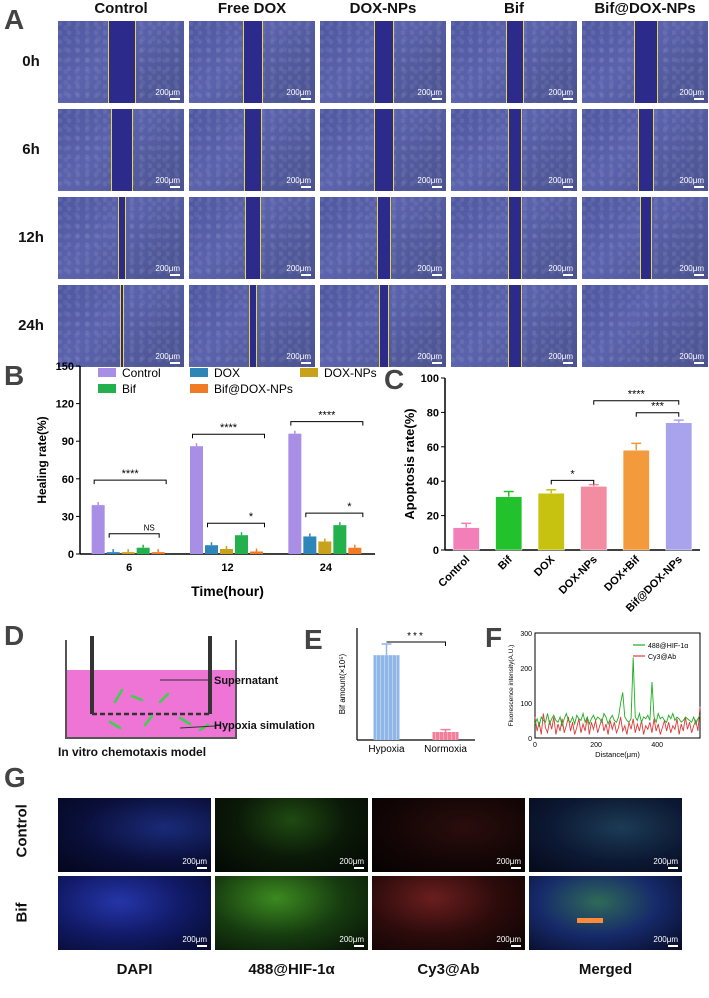 The image size is (709, 998). What do you see at coordinates (42, 459) in the screenshot?
I see `y-axis-label: Healing rate(%)` at bounding box center [42, 459].